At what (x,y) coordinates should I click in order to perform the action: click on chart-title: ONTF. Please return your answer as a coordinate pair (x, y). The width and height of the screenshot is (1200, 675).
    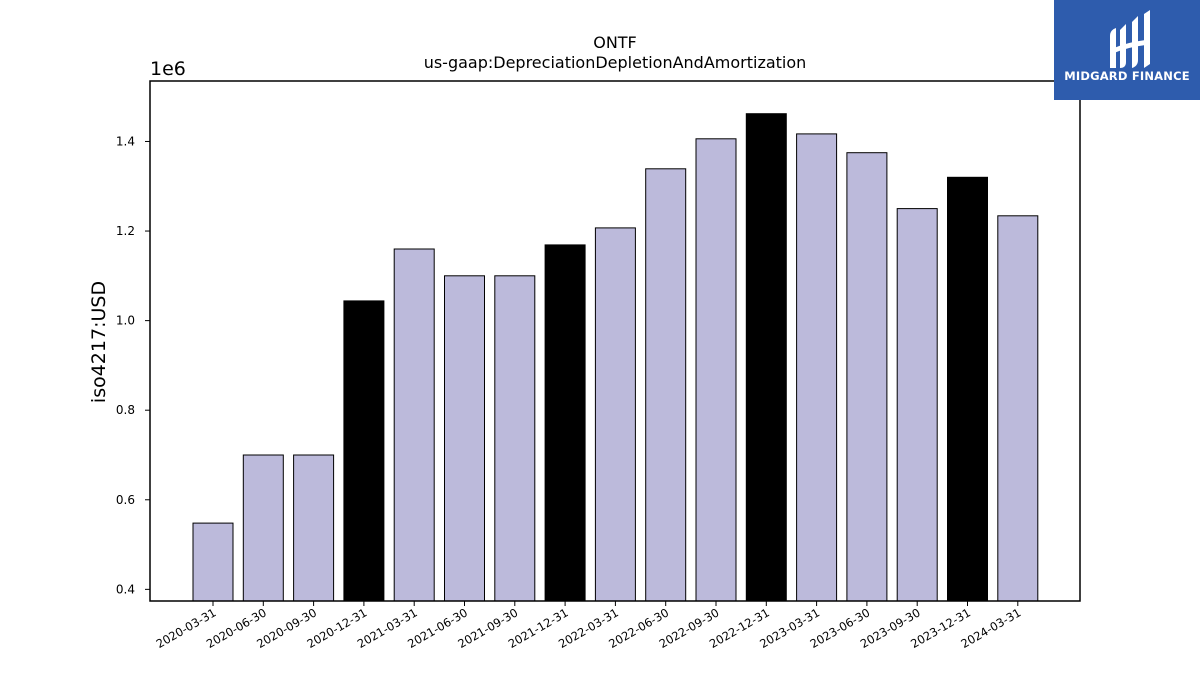
    Looking at the image, I should click on (615, 42).